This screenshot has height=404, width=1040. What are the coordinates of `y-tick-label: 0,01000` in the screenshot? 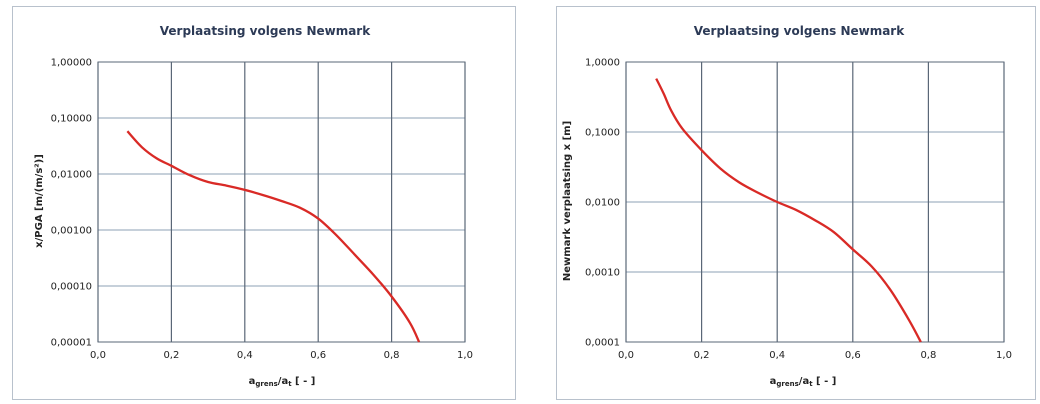 It's located at (71, 175).